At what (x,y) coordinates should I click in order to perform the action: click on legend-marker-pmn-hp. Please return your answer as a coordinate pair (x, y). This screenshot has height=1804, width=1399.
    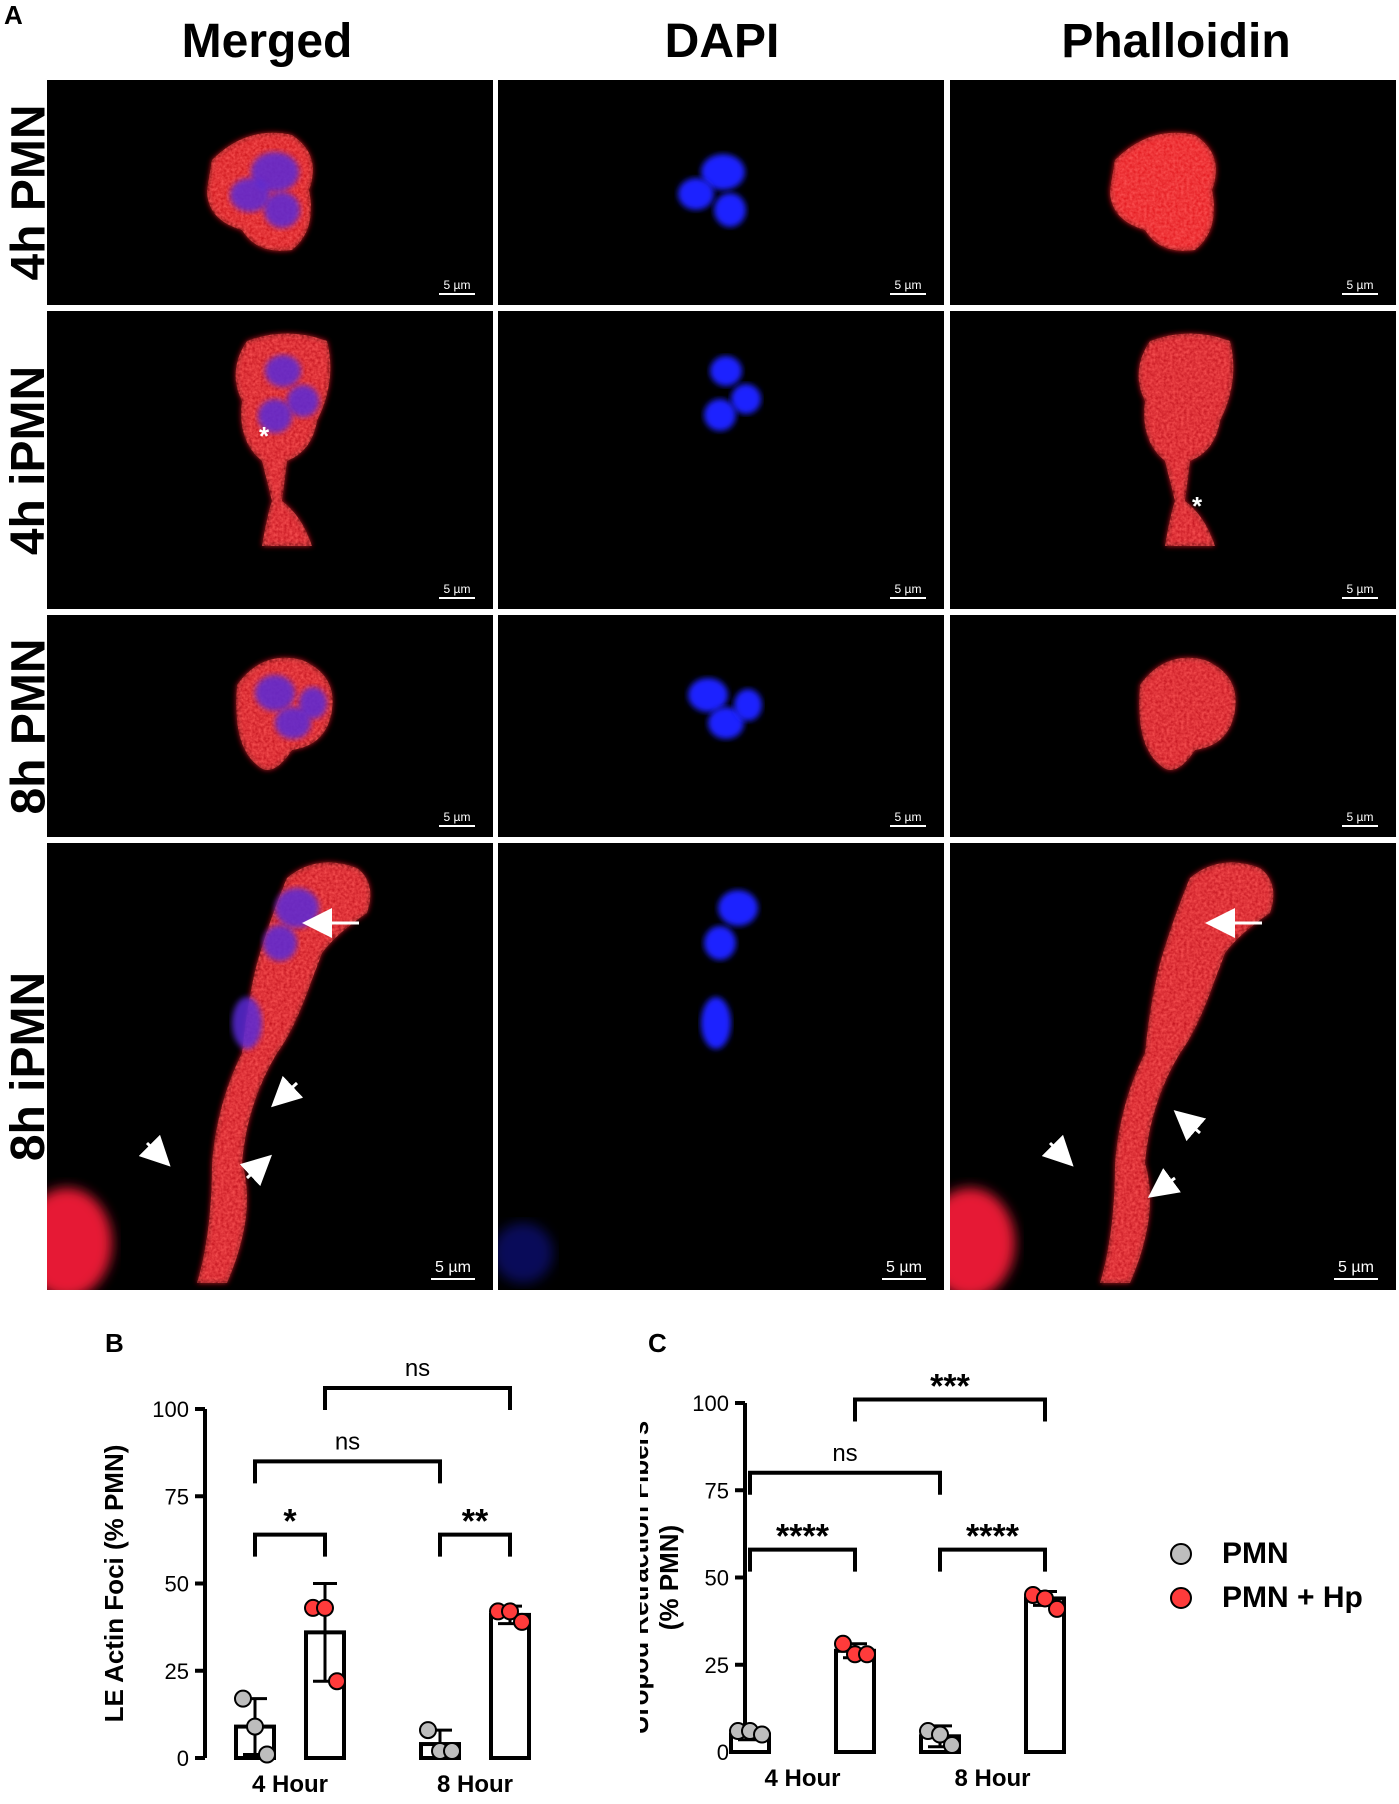
    Looking at the image, I should click on (1181, 1598).